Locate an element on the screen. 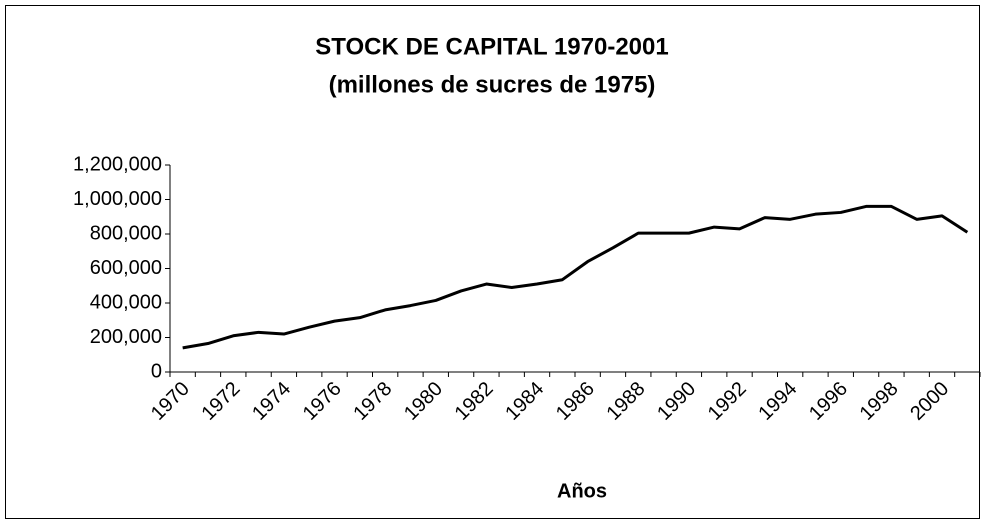 The width and height of the screenshot is (985, 524). y-tick-label: 1,200,000 is located at coordinates (117, 164).